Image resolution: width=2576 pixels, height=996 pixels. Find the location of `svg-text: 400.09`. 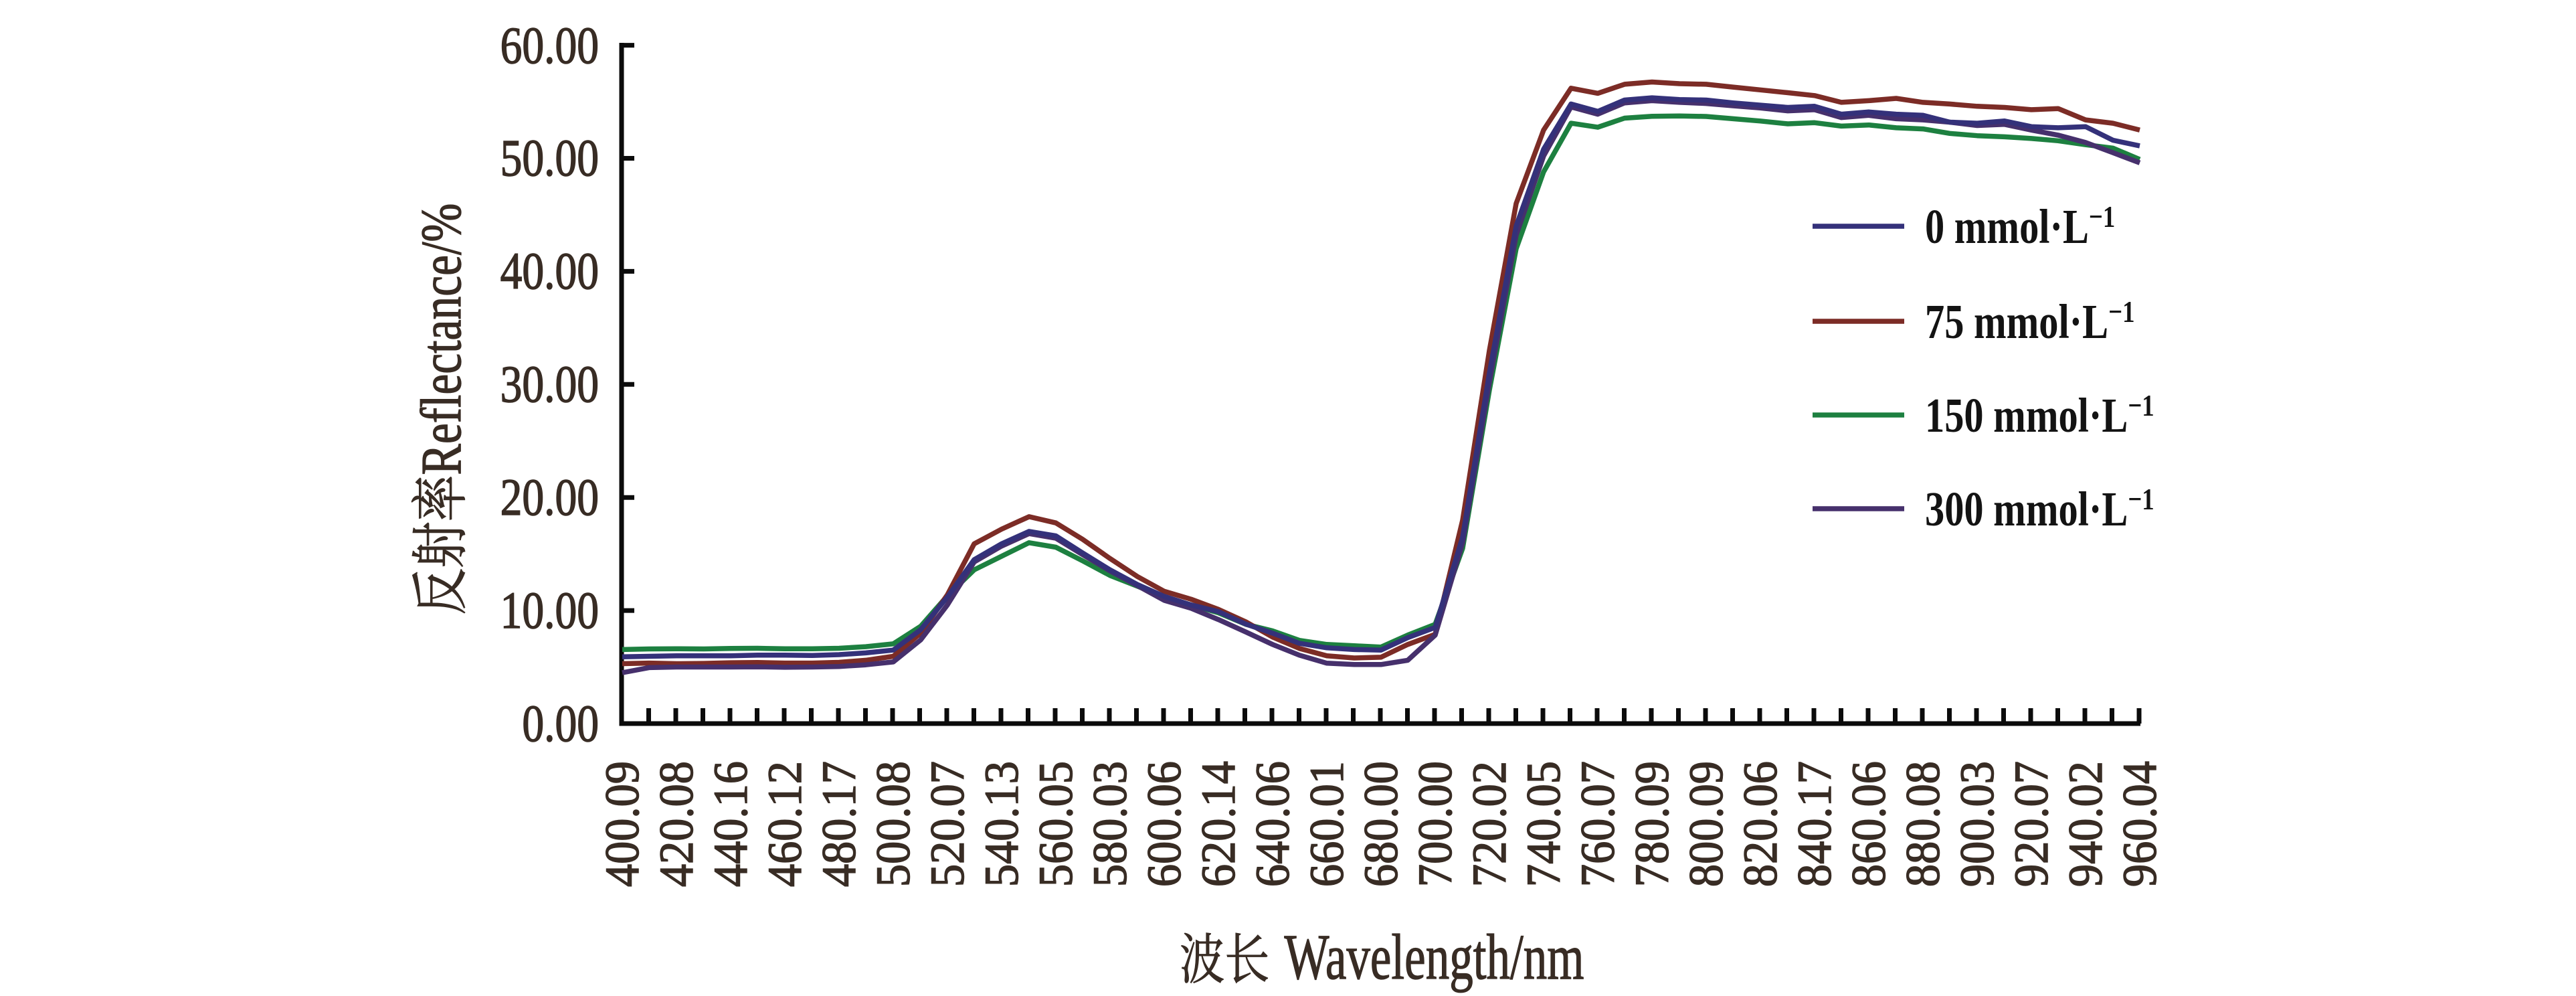

svg-text: 400.09 is located at coordinates (622, 824).